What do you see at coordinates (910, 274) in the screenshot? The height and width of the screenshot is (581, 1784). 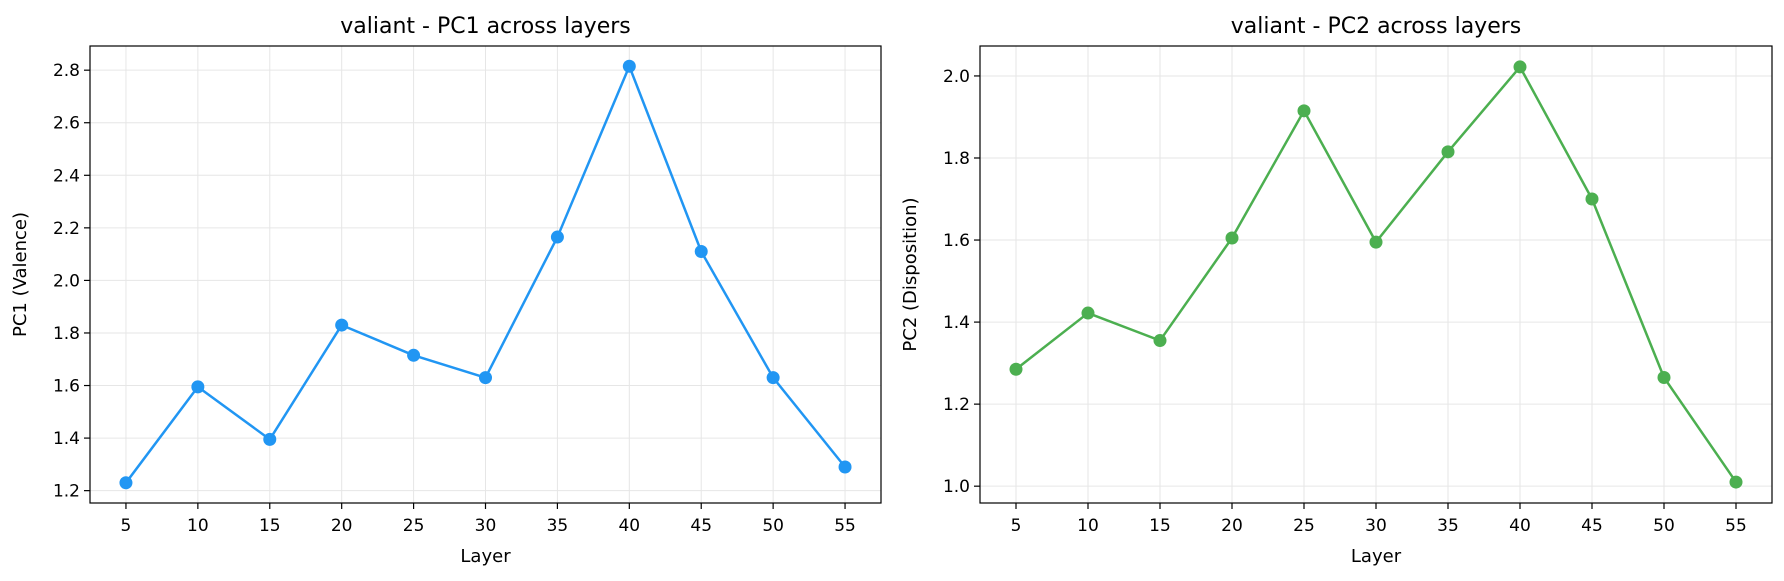 I see `y-axis-label: PC2 (Disposition)` at bounding box center [910, 274].